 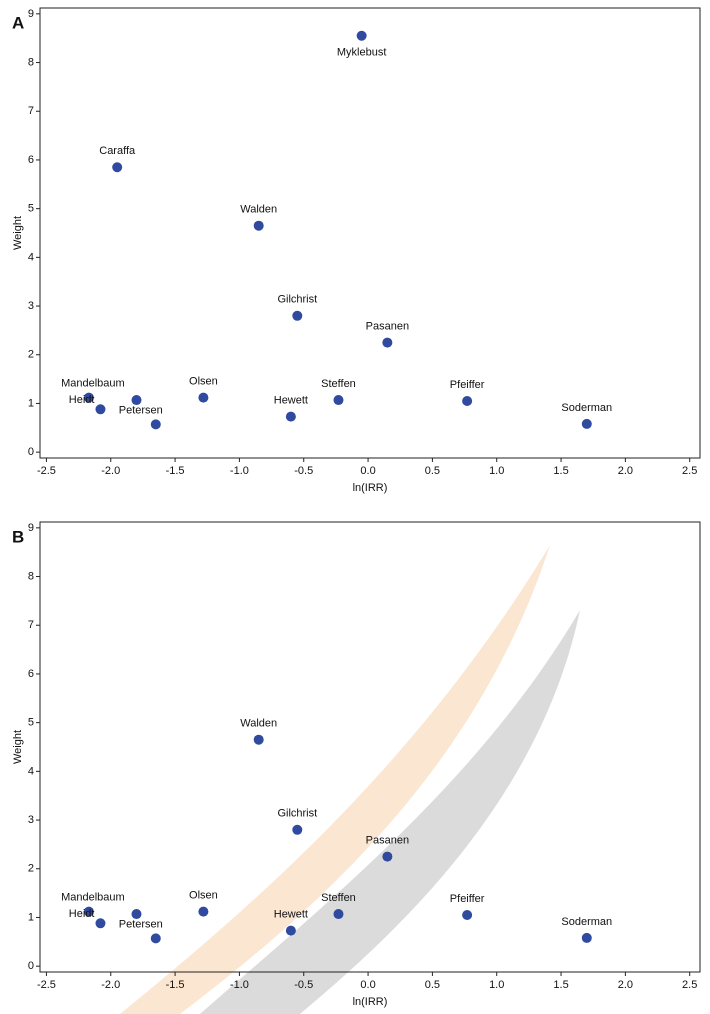 I want to click on point-label: Myklebust, so click(x=362, y=53).